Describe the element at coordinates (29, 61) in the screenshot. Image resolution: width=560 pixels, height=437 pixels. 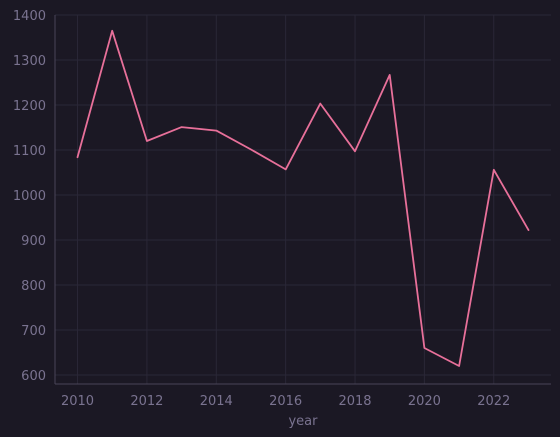
I see `y-tick-label-1300: 1300` at that location.